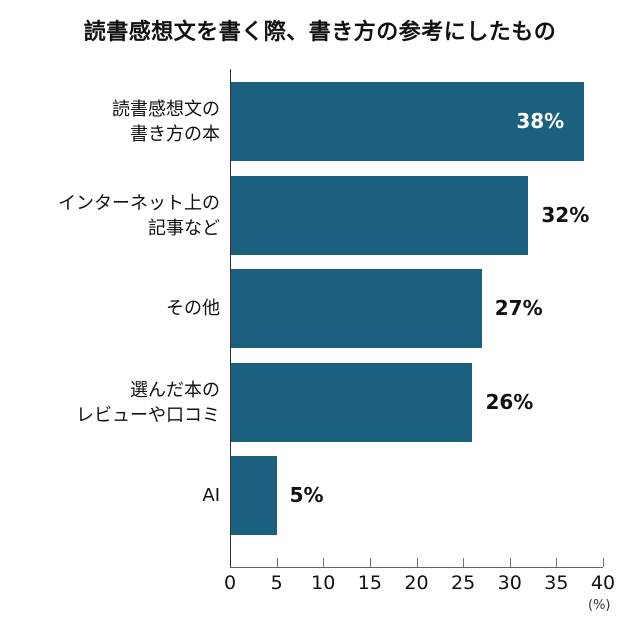  What do you see at coordinates (369, 583) in the screenshot?
I see `x-tick-label: 15` at bounding box center [369, 583].